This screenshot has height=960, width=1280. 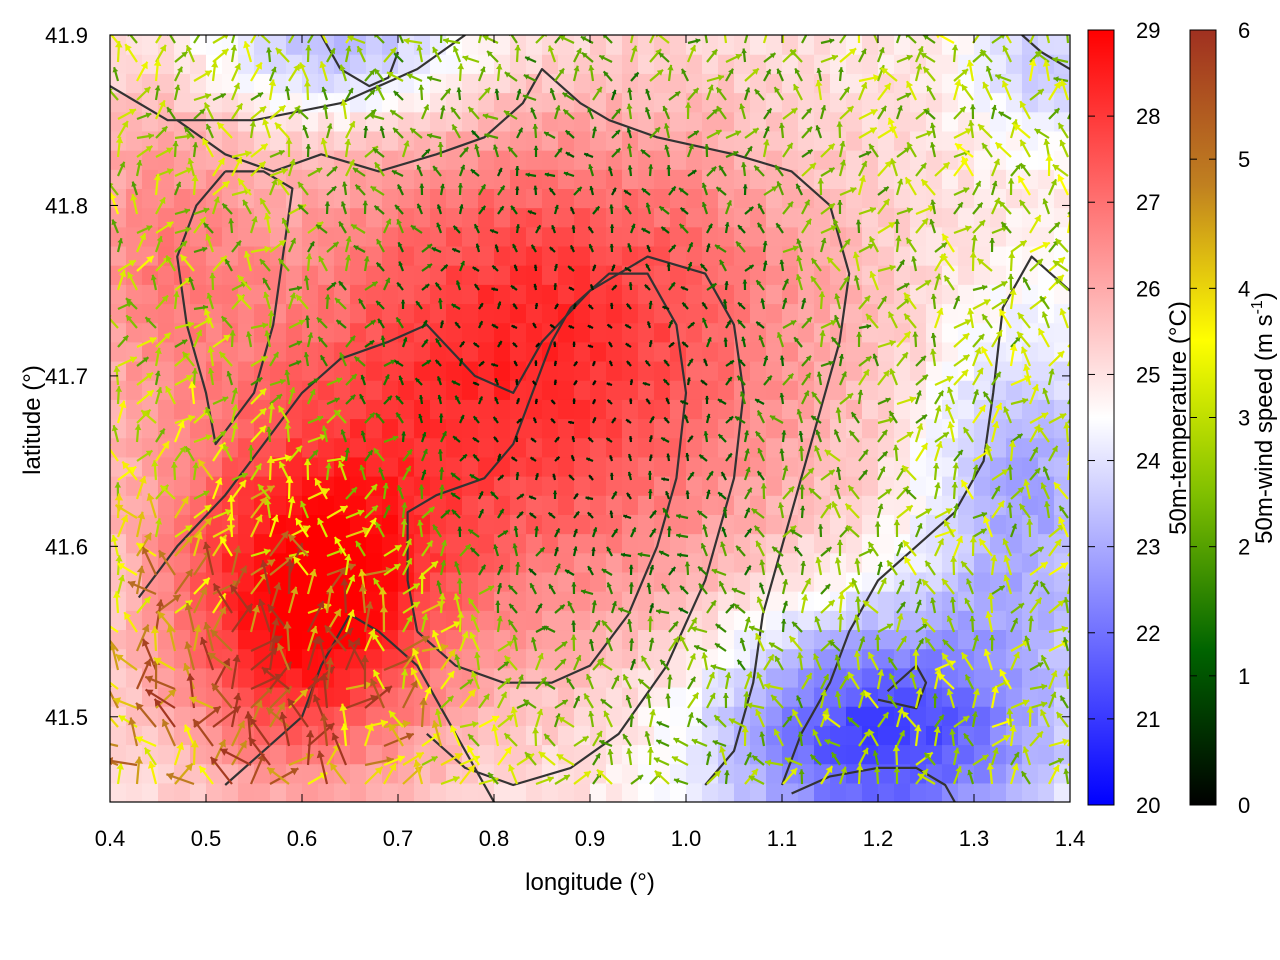 What do you see at coordinates (1244, 805) in the screenshot?
I see `colorbar-tick-label: 0` at bounding box center [1244, 805].